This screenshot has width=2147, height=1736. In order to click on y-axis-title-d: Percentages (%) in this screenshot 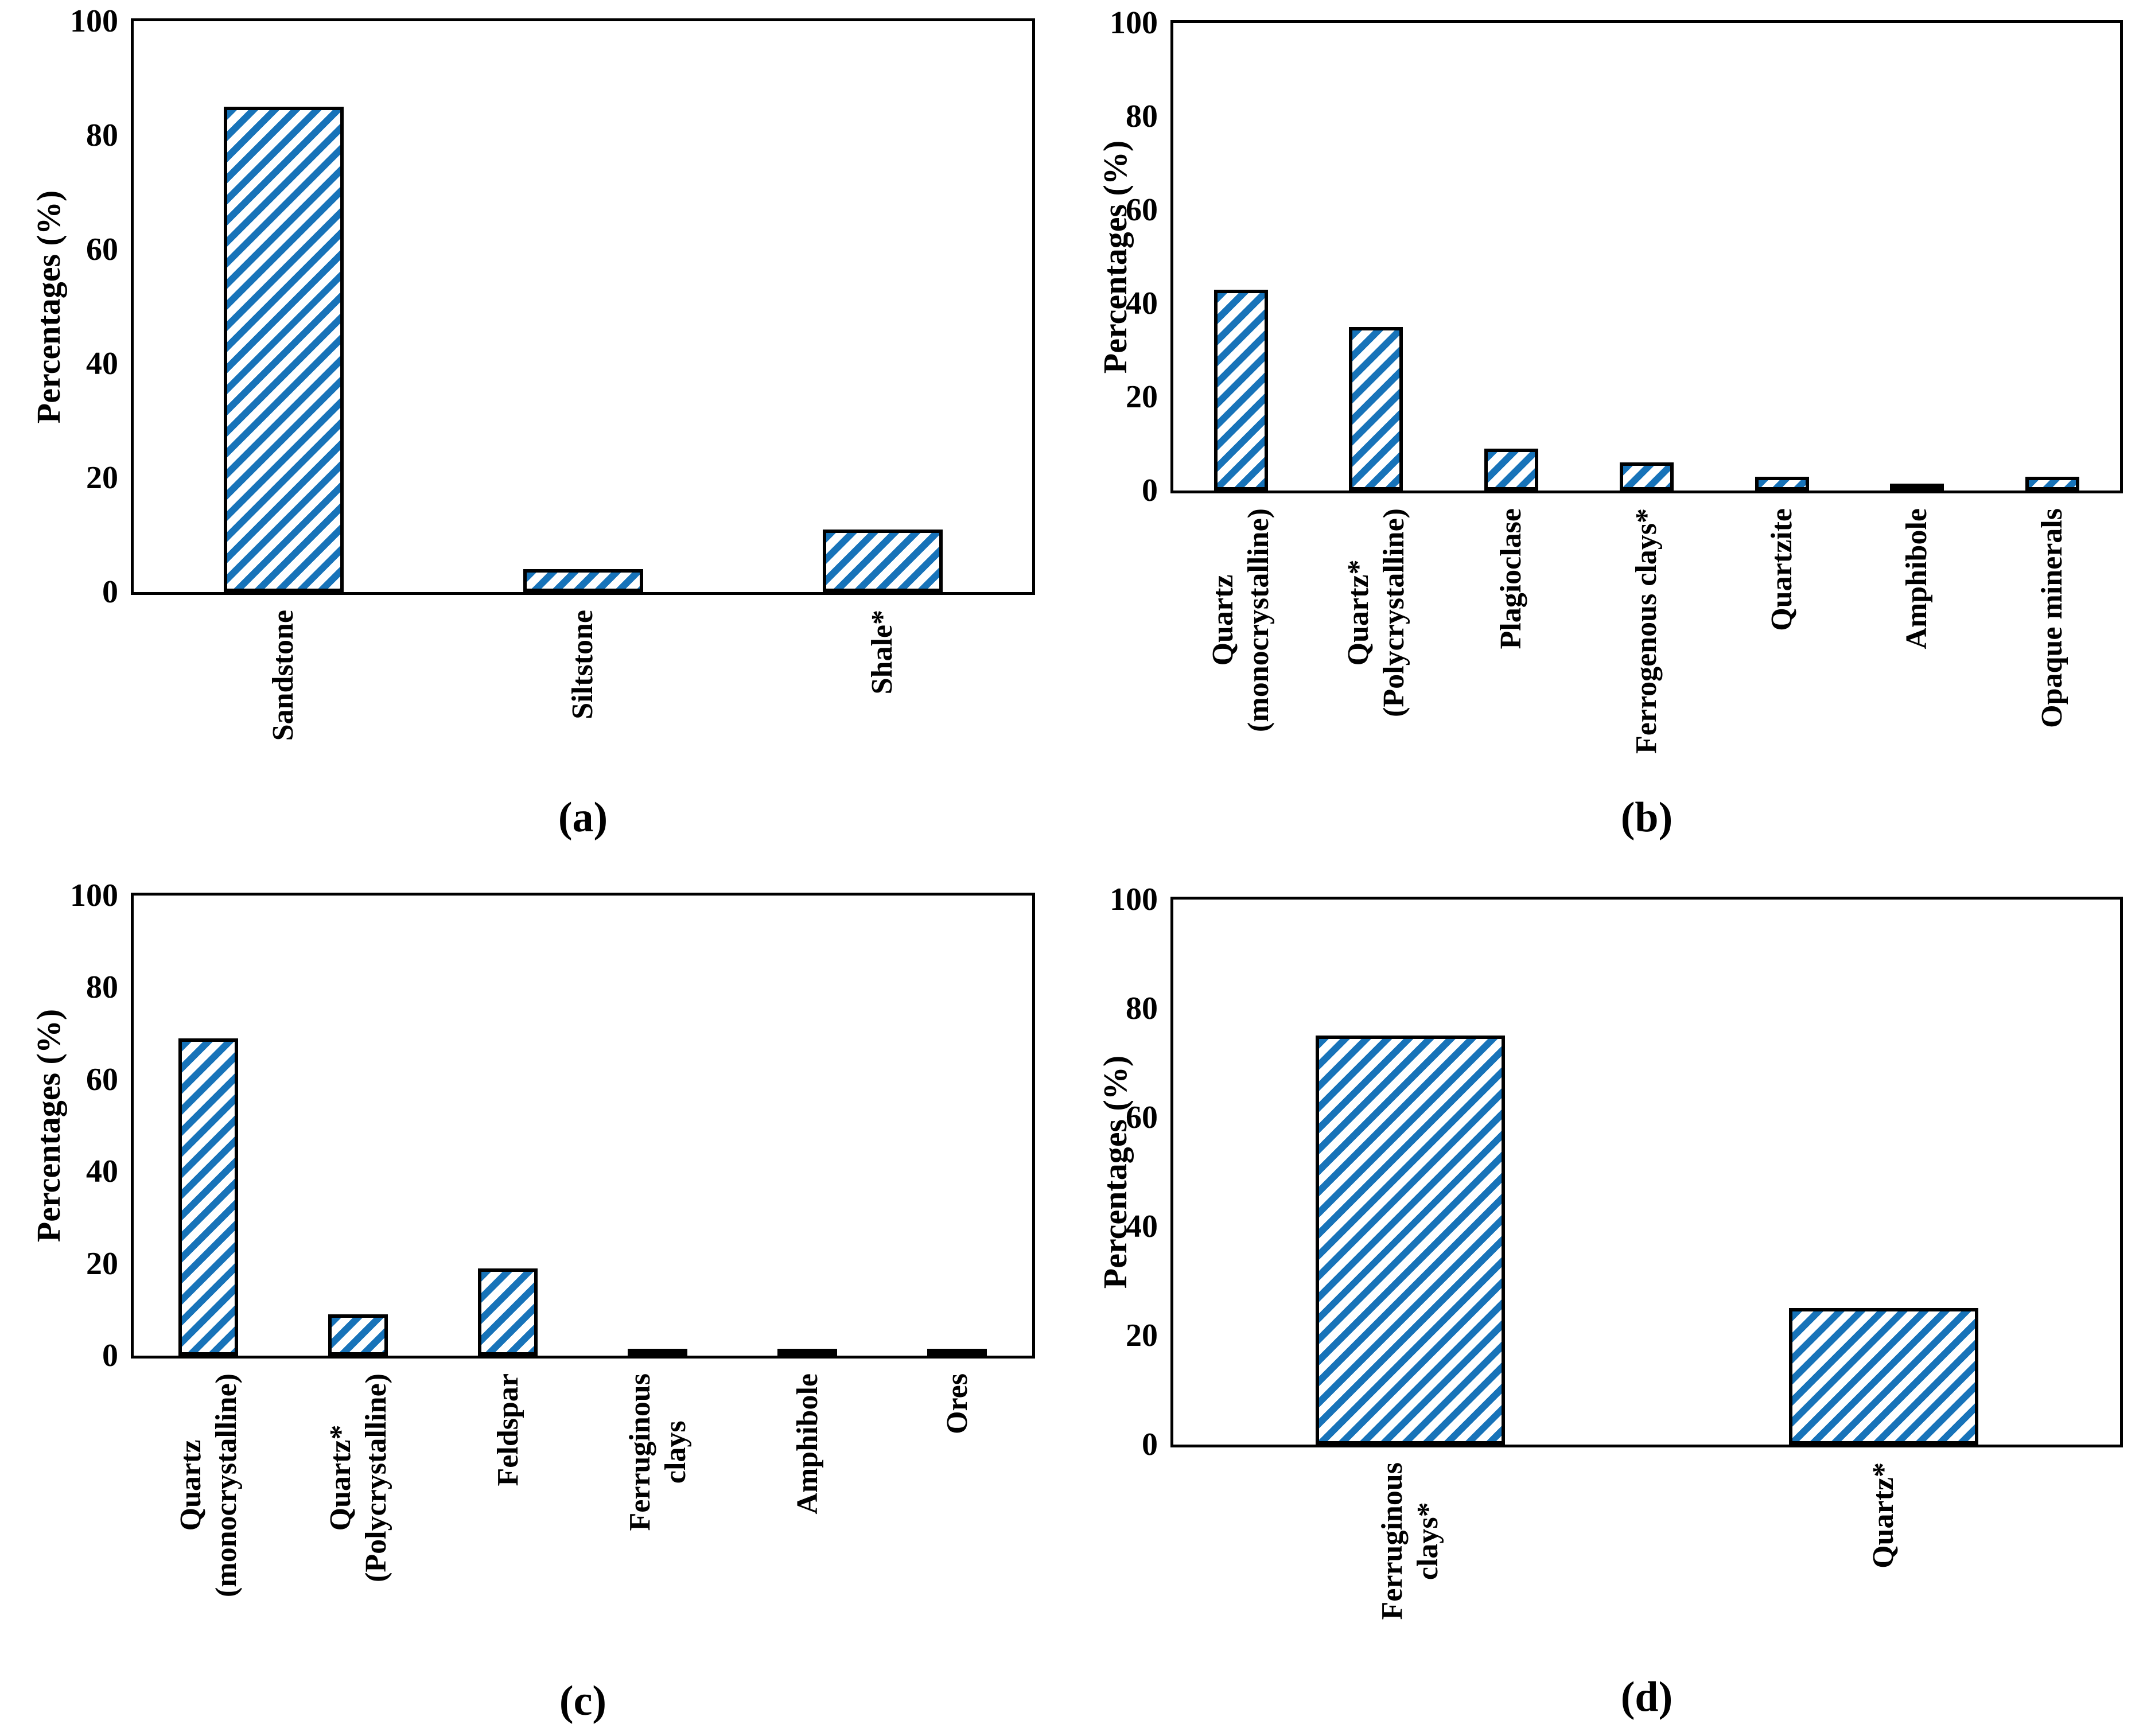, I will do `click(1115, 1172)`.